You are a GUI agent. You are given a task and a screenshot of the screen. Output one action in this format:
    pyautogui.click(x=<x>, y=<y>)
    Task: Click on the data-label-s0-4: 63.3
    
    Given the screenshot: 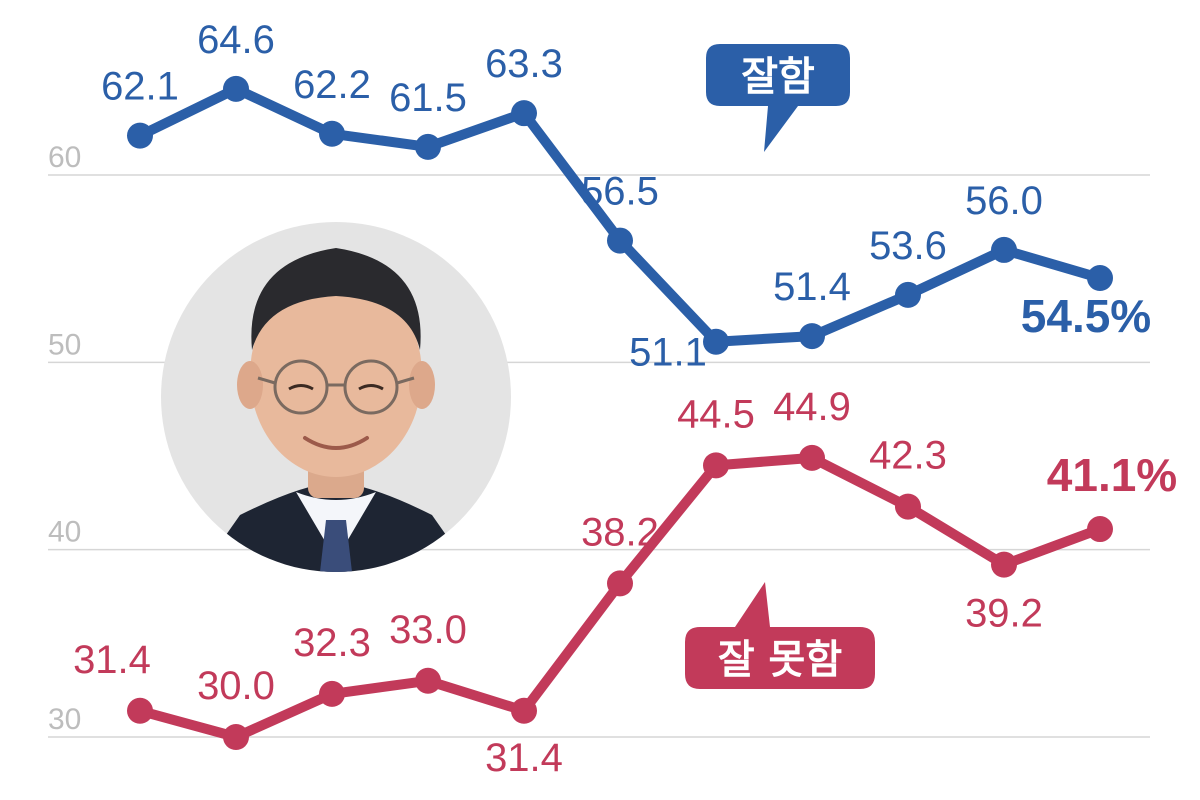 What is the action you would take?
    pyautogui.click(x=524, y=64)
    